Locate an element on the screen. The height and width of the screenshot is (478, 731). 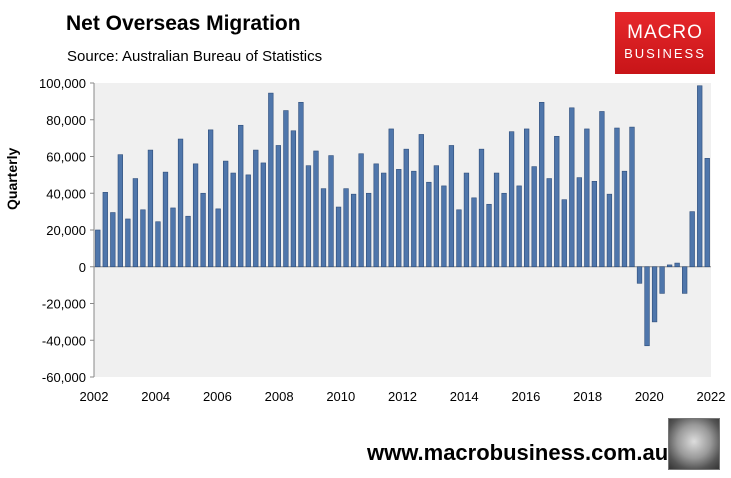
x-tick-label: 2014 is located at coordinates (464, 396).